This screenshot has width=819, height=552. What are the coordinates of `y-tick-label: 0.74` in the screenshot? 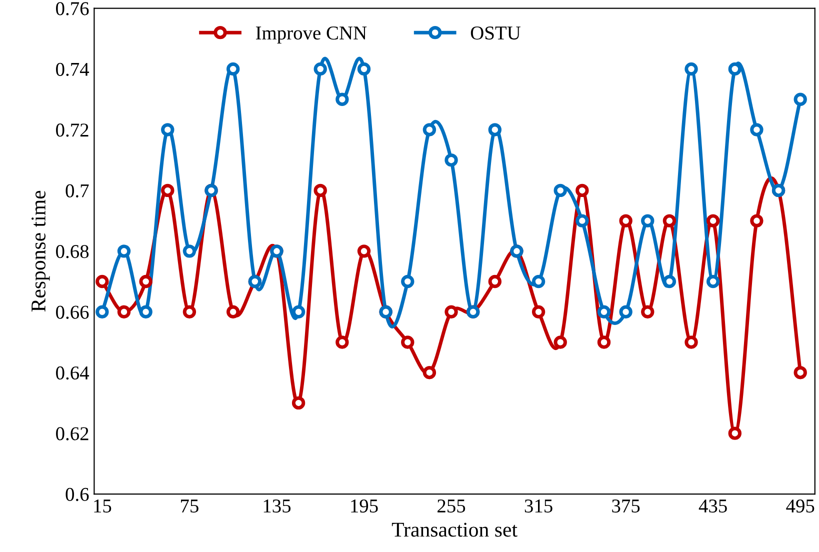 It's located at (73, 69).